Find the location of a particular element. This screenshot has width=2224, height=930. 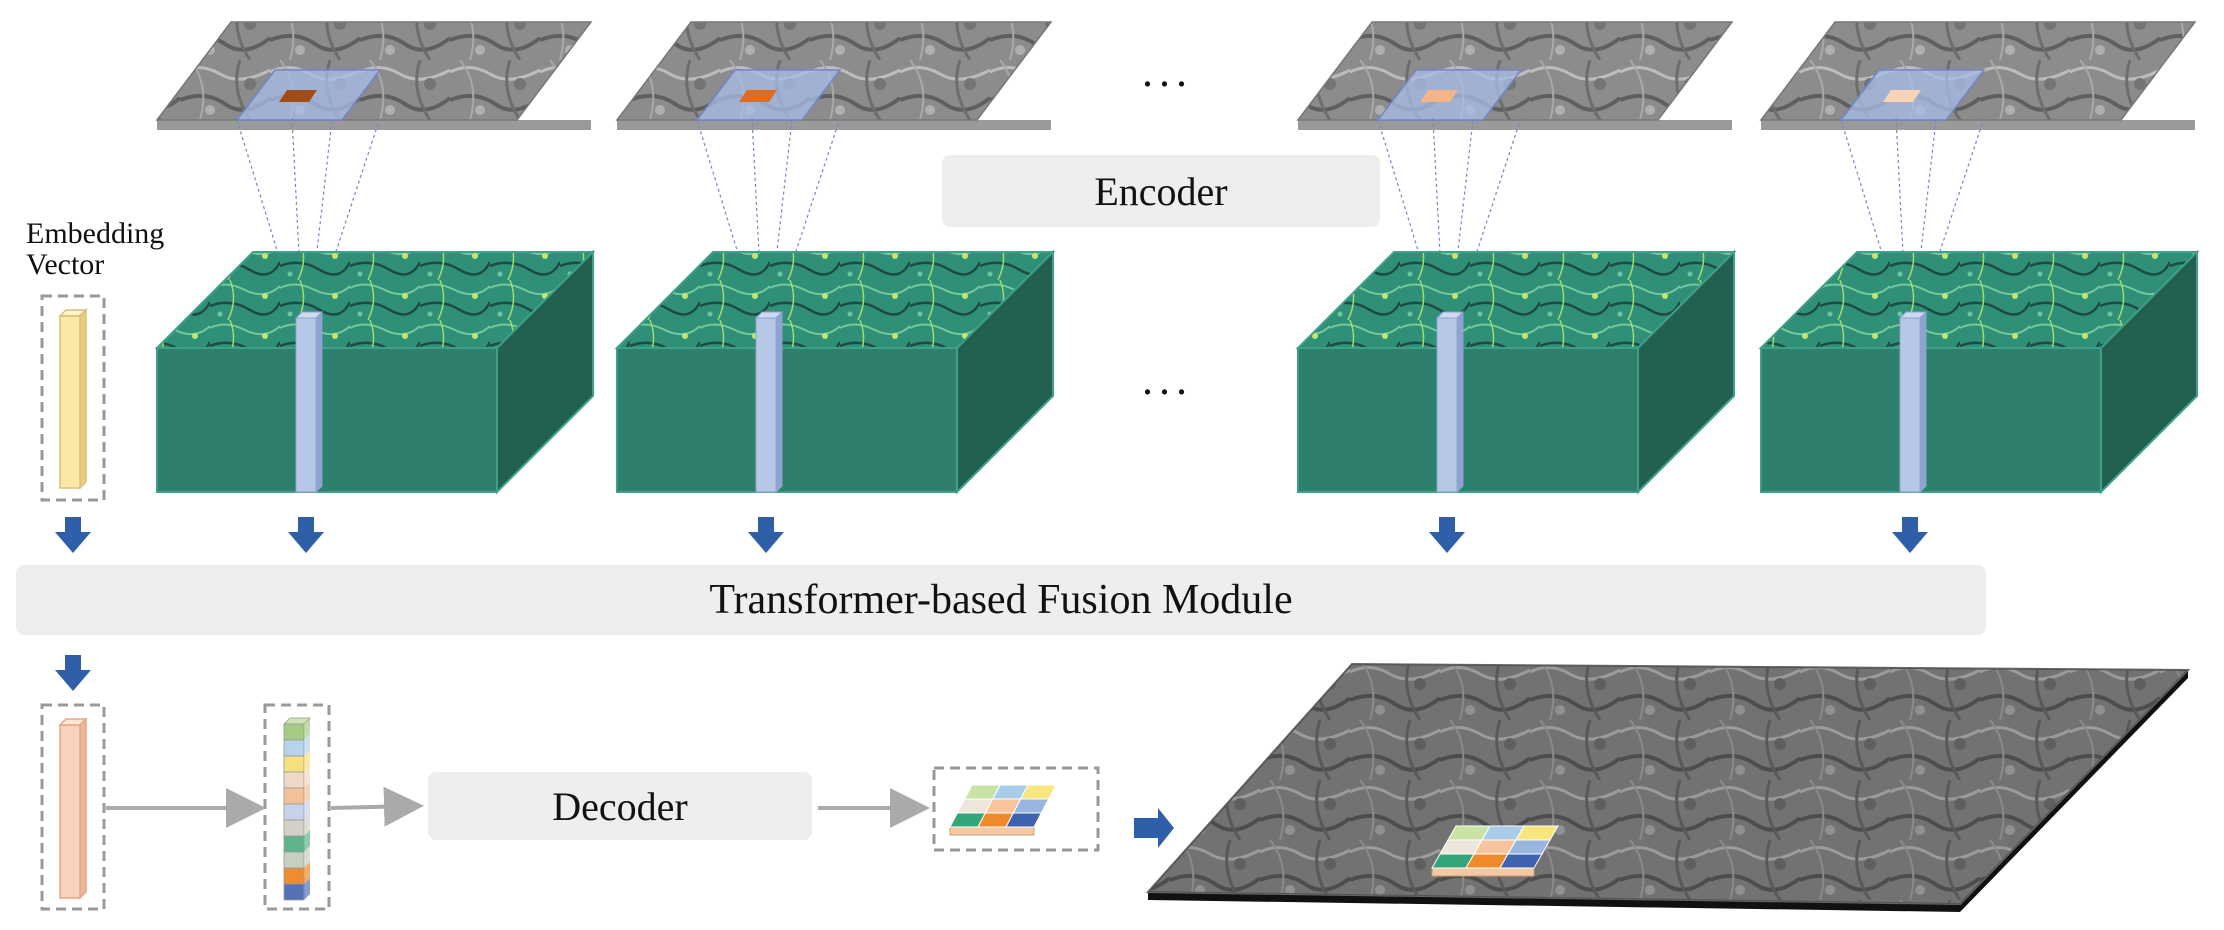

encoder-label-box: Encoder is located at coordinates (1161, 191).